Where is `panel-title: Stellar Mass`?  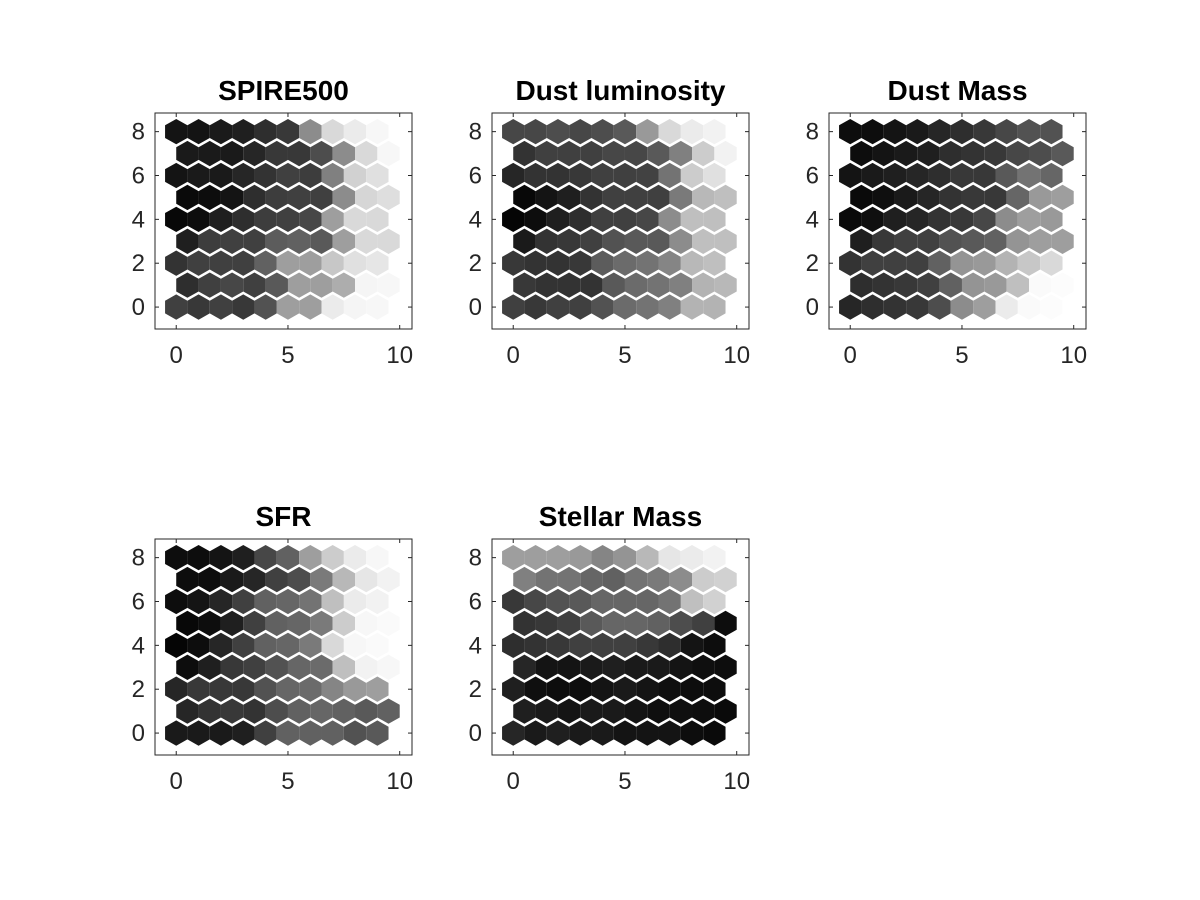 panel-title: Stellar Mass is located at coordinates (620, 516).